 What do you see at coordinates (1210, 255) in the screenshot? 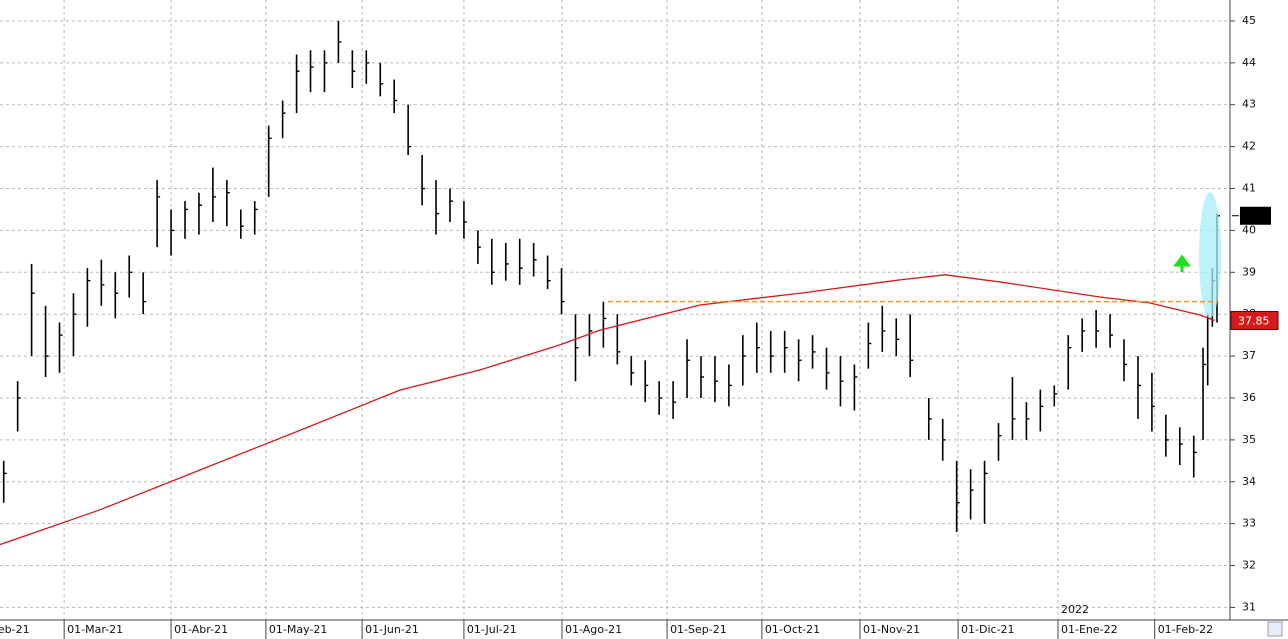
I see `highlight-ellipse` at bounding box center [1210, 255].